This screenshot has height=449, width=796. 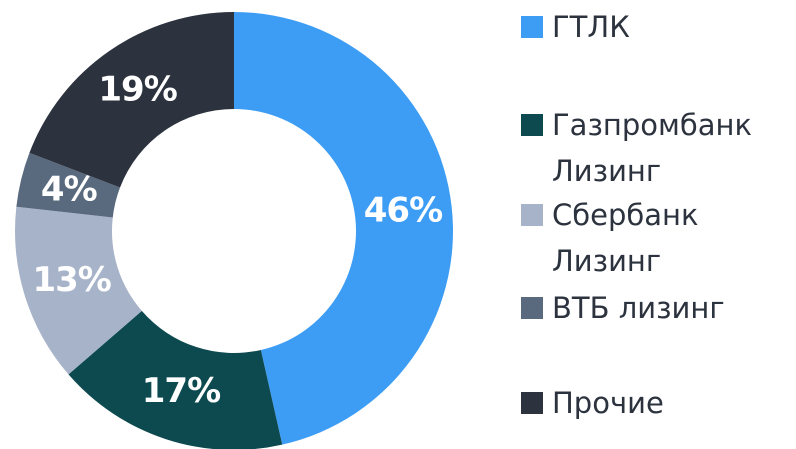 I want to click on segment-label: 4%, so click(x=69, y=189).